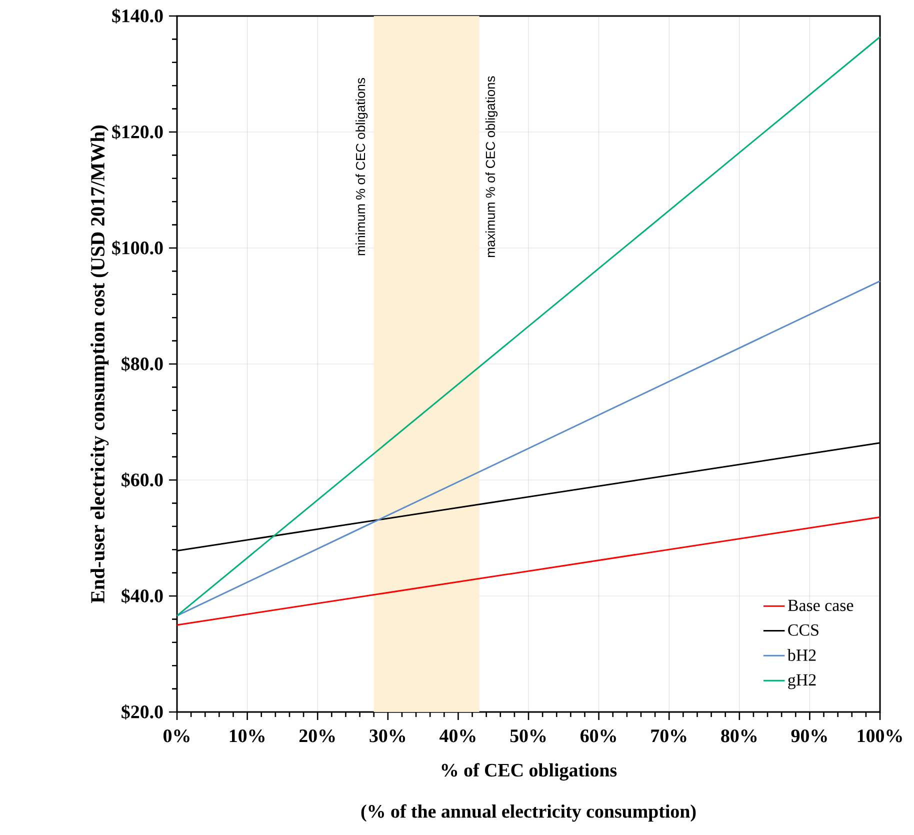  I want to click on x-tick-label: 20%, so click(317, 735).